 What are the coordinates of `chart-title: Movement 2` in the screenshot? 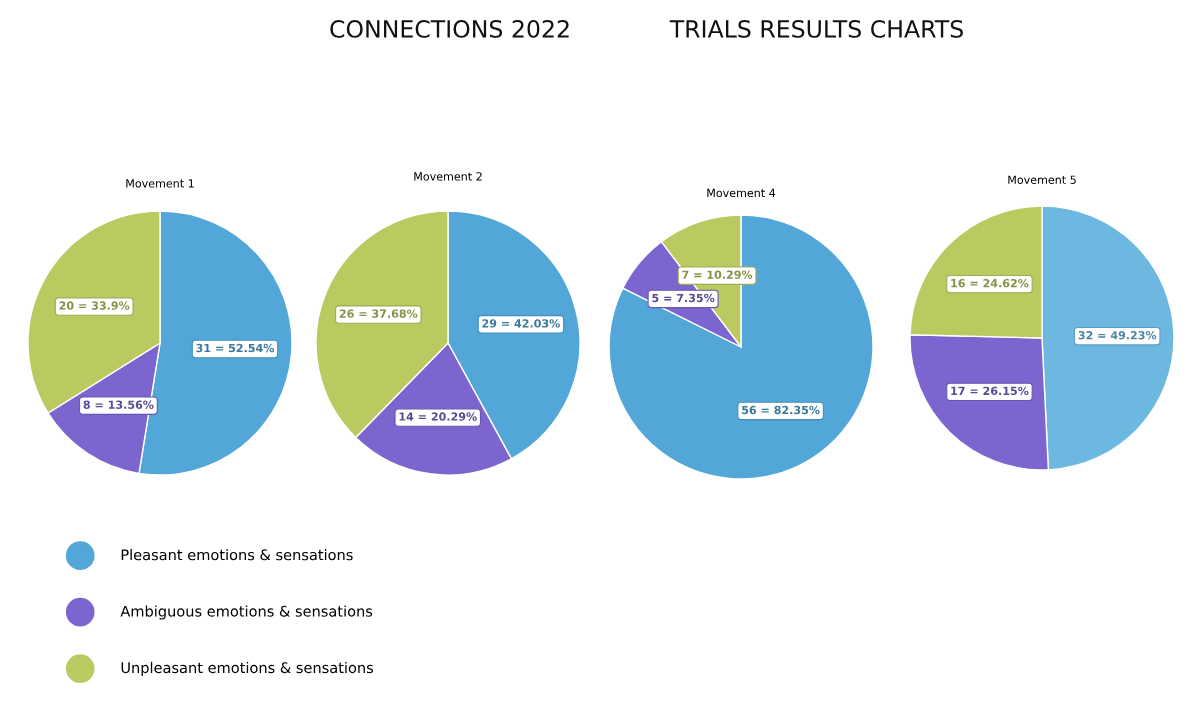 It's located at (448, 176).